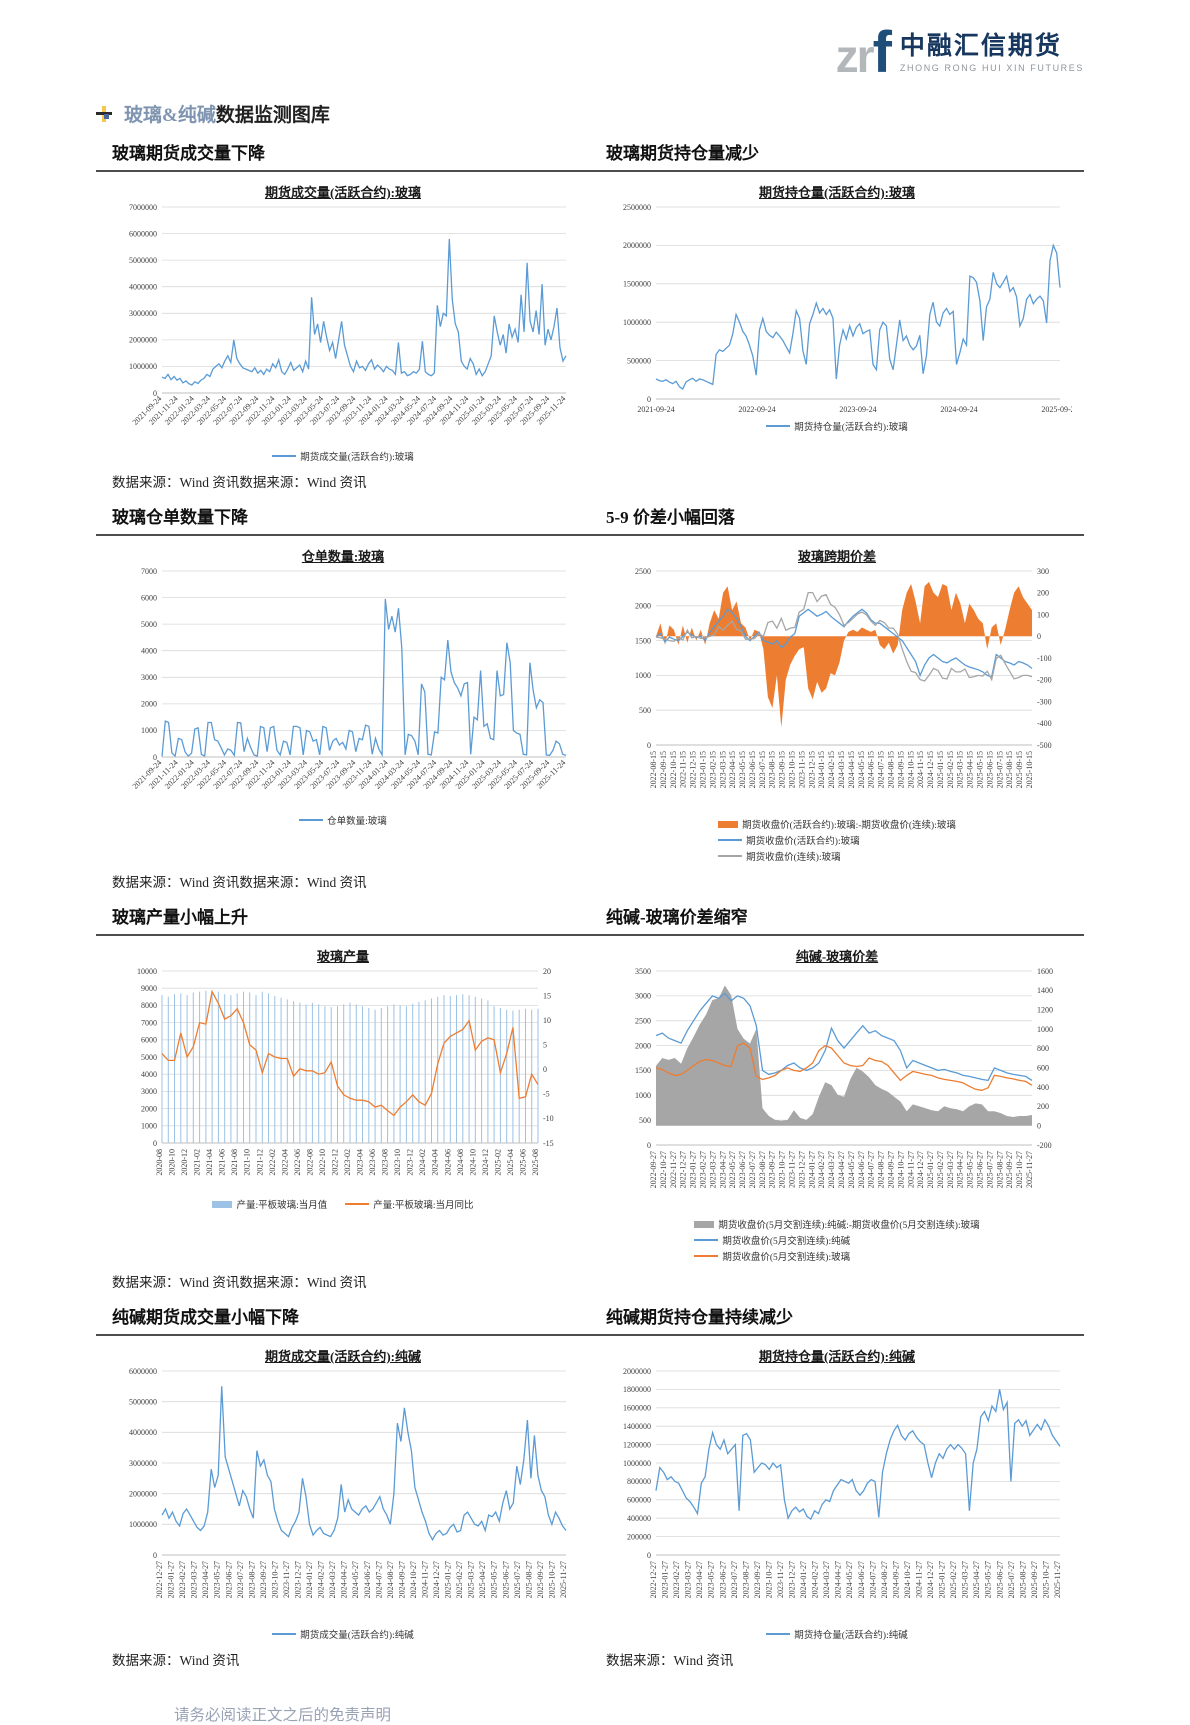 Image resolution: width=1190 pixels, height=1725 pixels. Describe the element at coordinates (663, 769) in the screenshot. I see `svg-text: 2022-09-15` at that location.